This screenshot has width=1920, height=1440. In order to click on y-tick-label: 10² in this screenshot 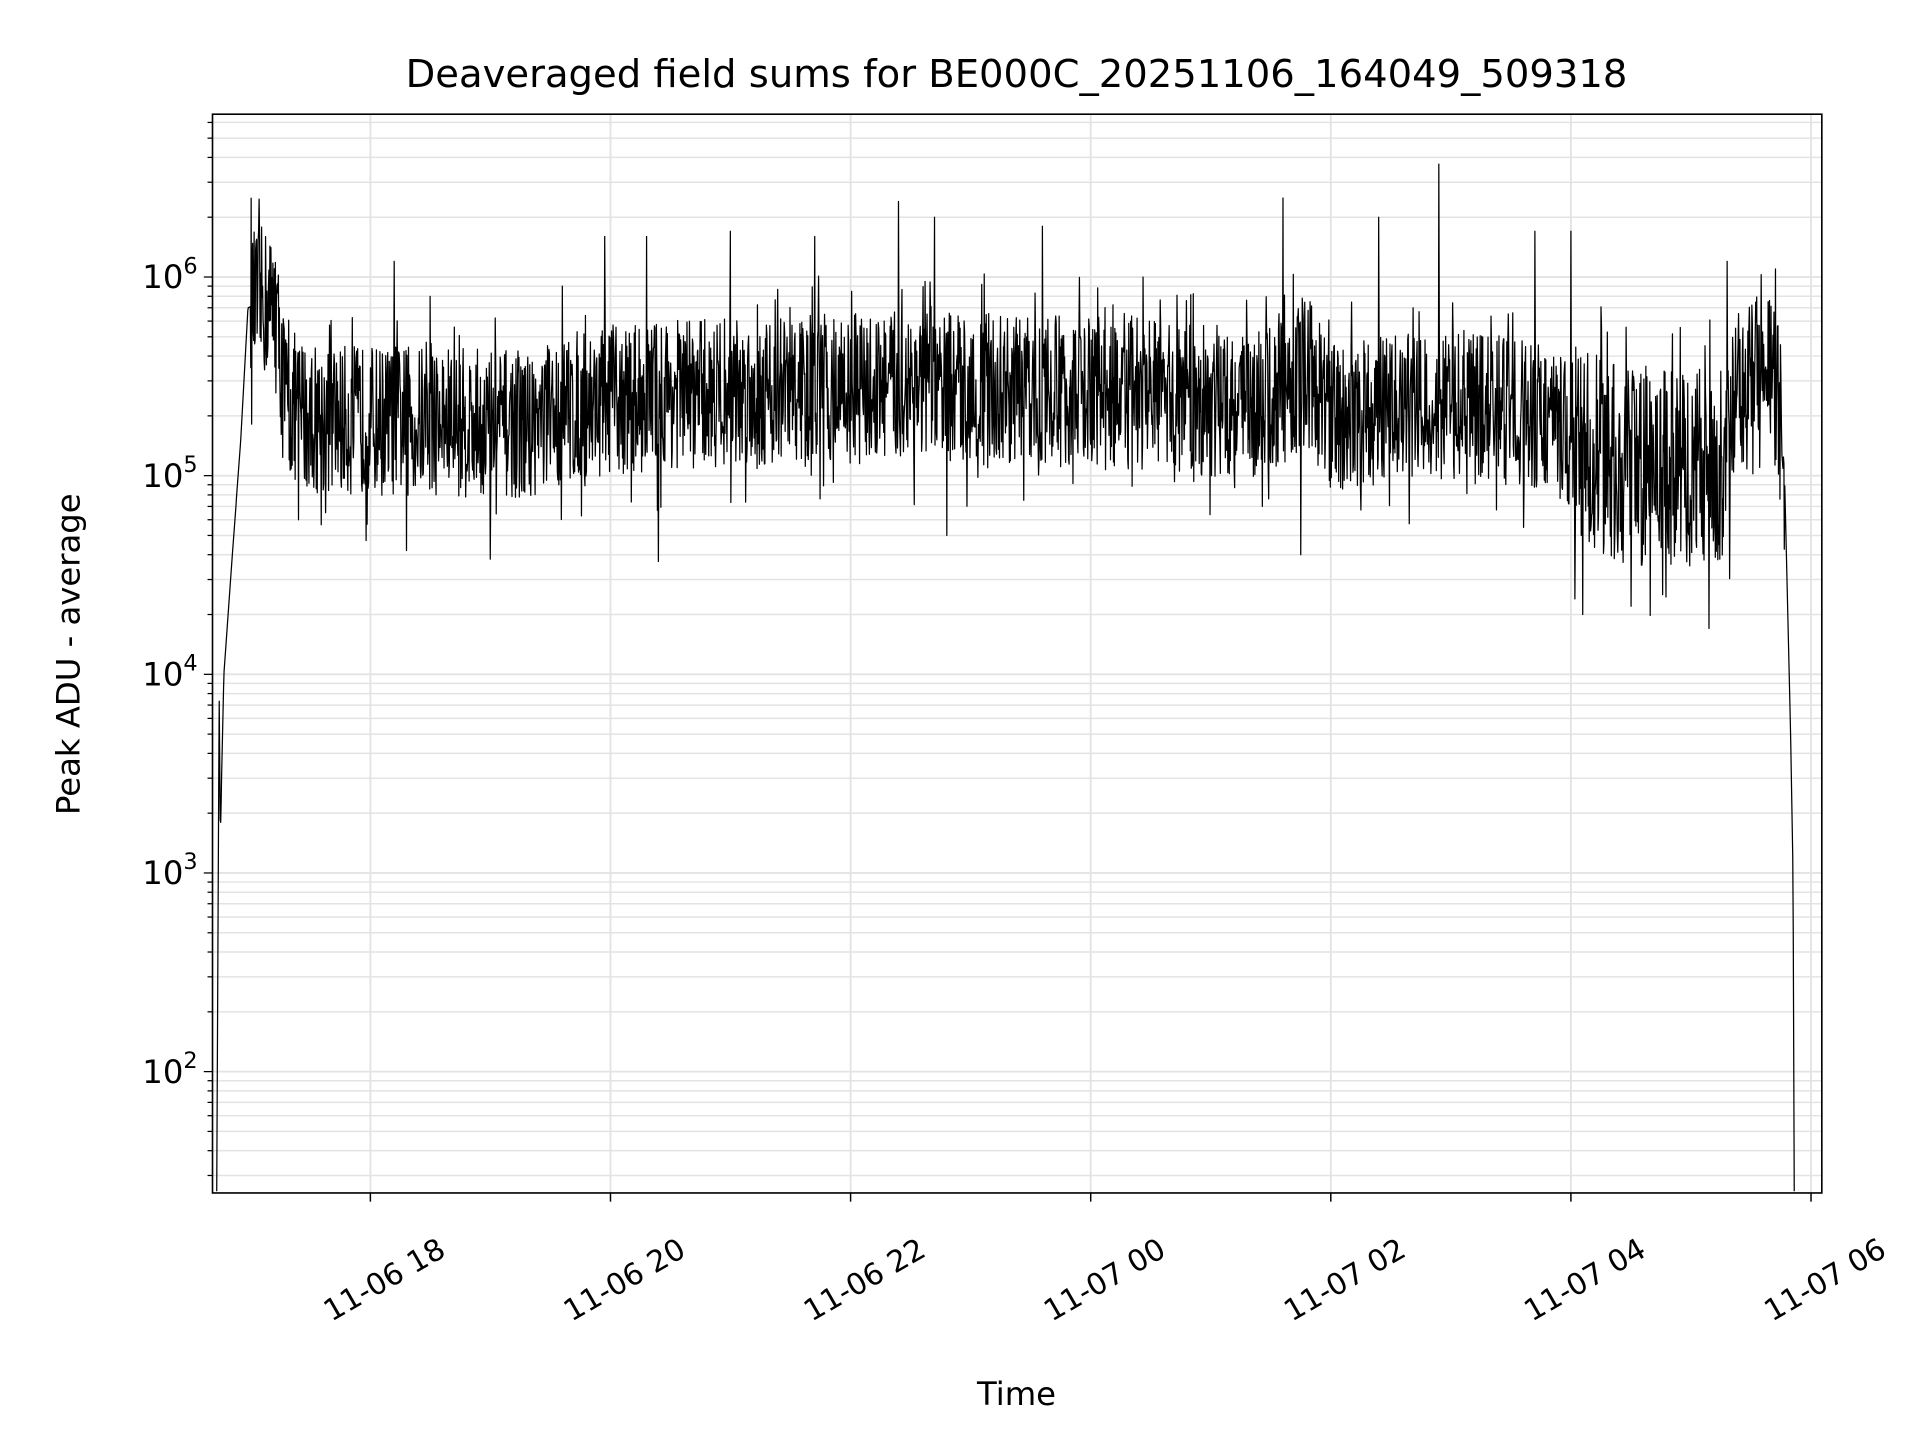, I will do `click(169, 1069)`.